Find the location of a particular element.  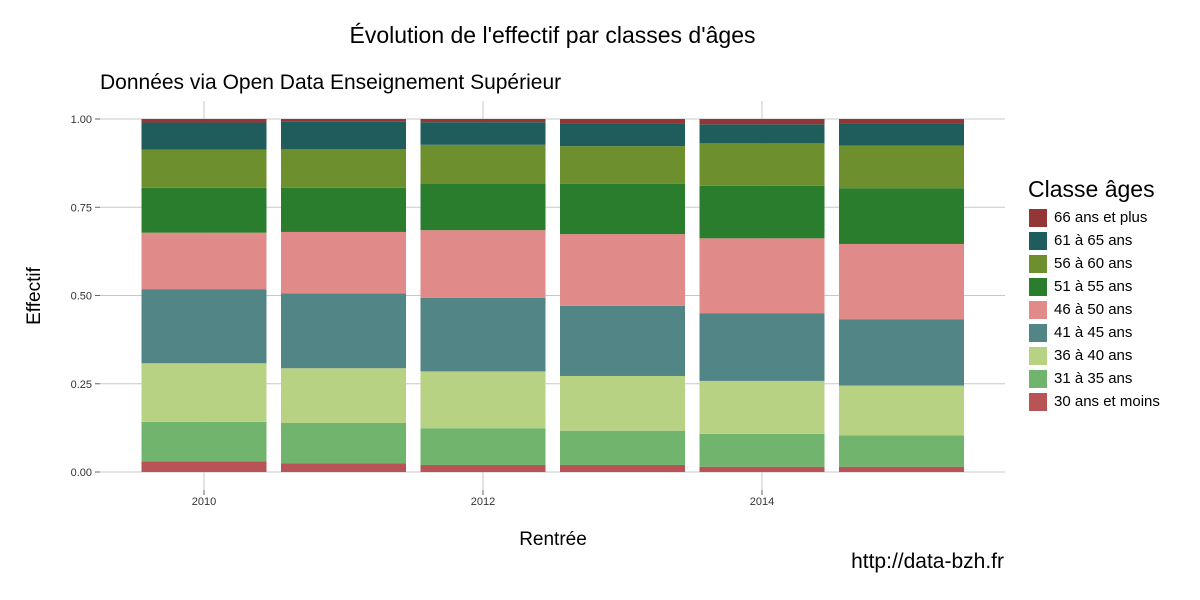

legend-label: 51 à 55 ans is located at coordinates (1093, 286).